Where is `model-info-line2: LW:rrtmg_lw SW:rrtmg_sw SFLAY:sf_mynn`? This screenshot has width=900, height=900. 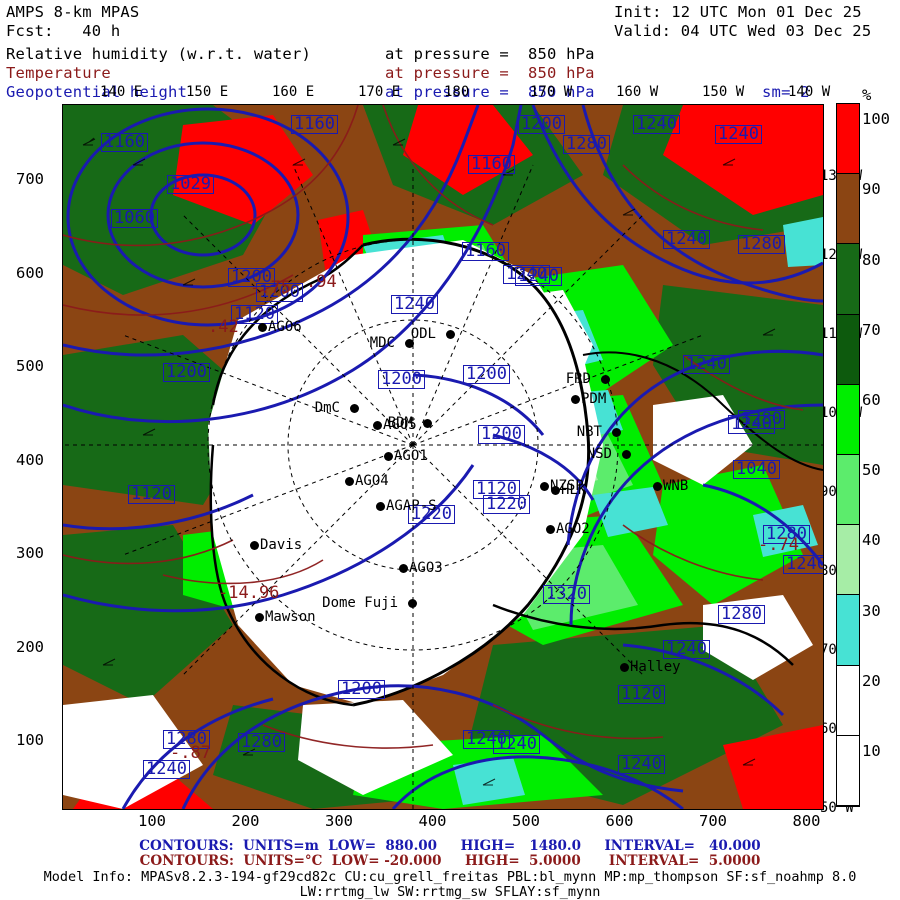
model-info-line2: LW:rrtmg_lw SW:rrtmg_sw SFLAY:sf_mynn is located at coordinates (450, 892).